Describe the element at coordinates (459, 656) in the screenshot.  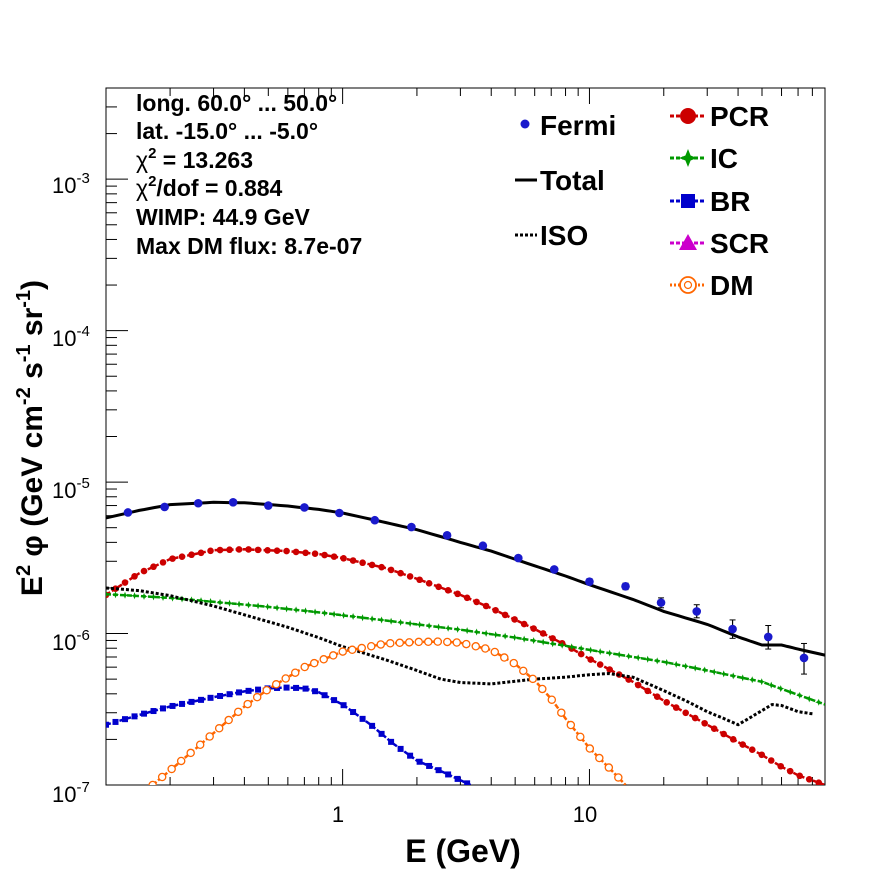
I see `series-iso` at that location.